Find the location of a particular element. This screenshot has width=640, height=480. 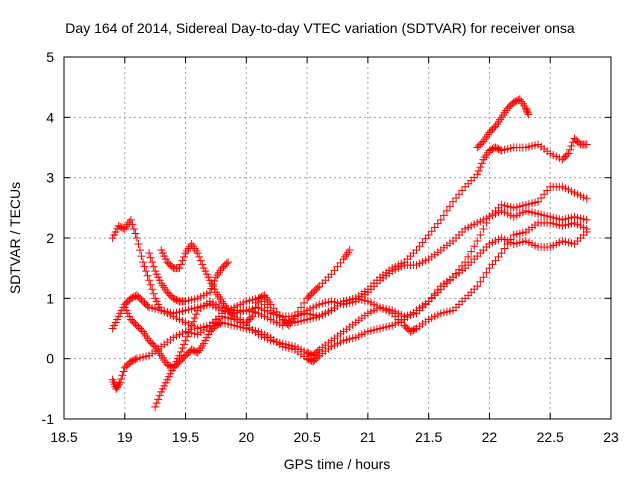

series-s5 is located at coordinates (189, 277).